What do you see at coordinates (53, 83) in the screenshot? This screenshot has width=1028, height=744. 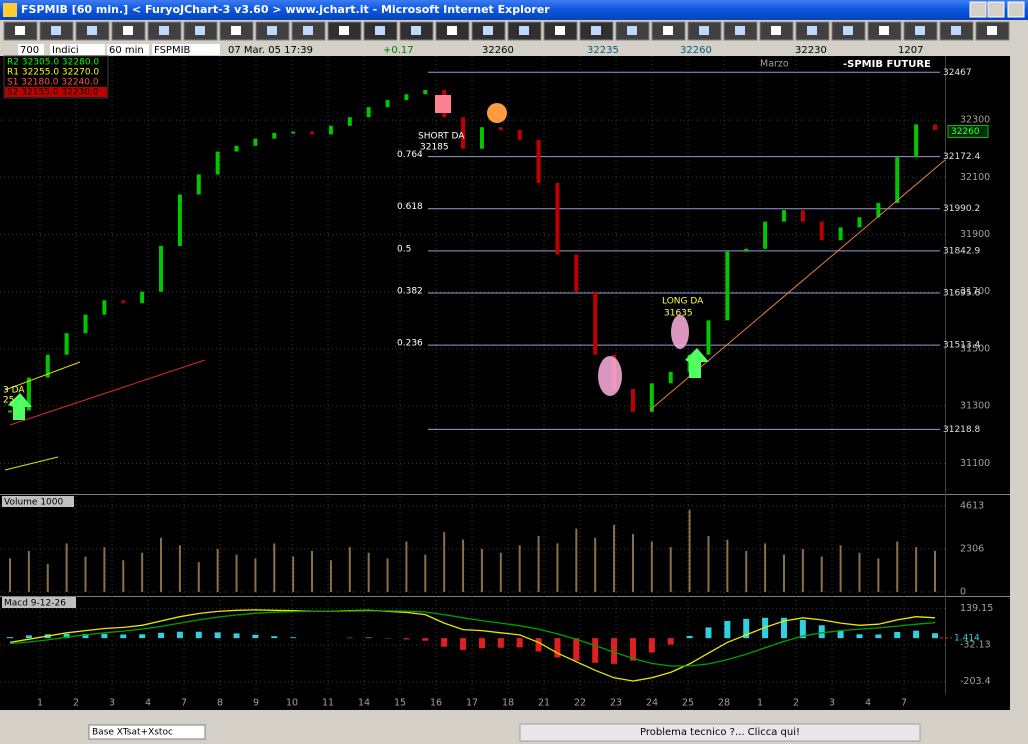 I see `pivot: S1 32180.0 32240.0` at bounding box center [53, 83].